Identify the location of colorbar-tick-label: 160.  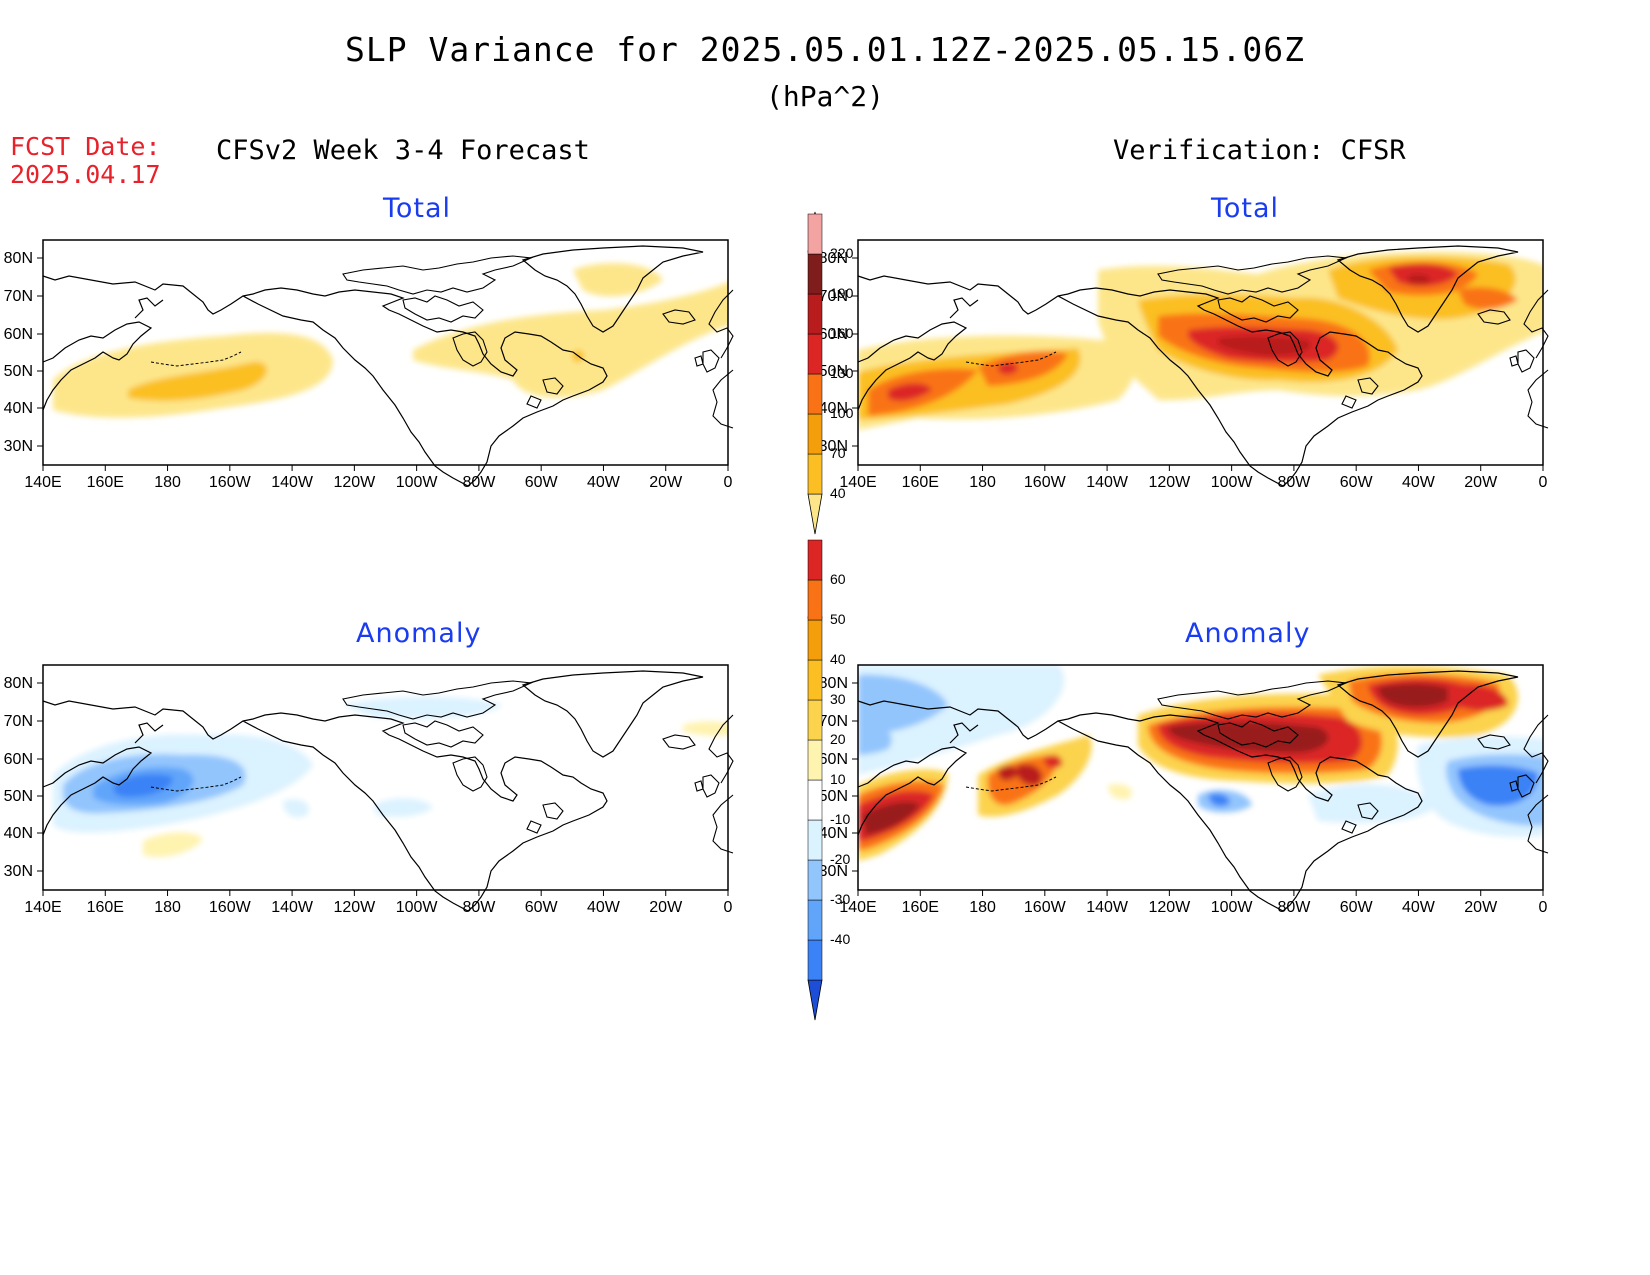
(842, 333).